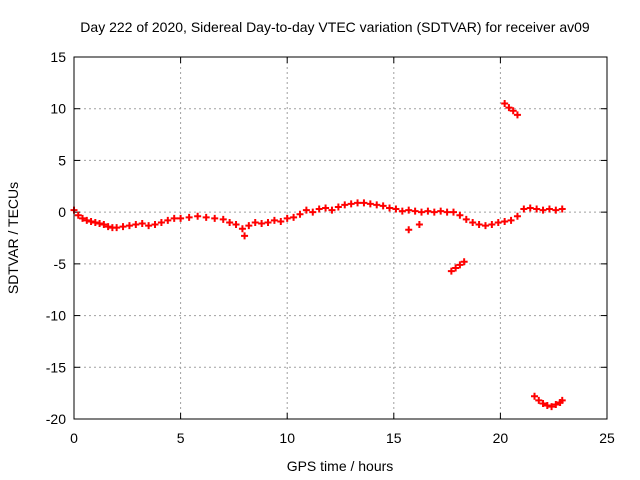 This screenshot has height=480, width=640. Describe the element at coordinates (332, 230) in the screenshot. I see `series-drop-outliers` at that location.